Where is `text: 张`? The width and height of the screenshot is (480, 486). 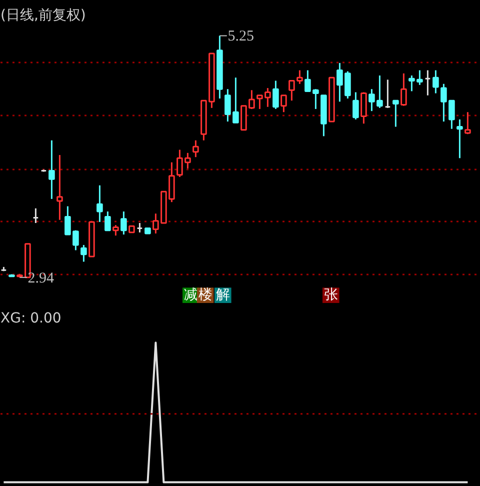
text: 张 is located at coordinates (331, 295).